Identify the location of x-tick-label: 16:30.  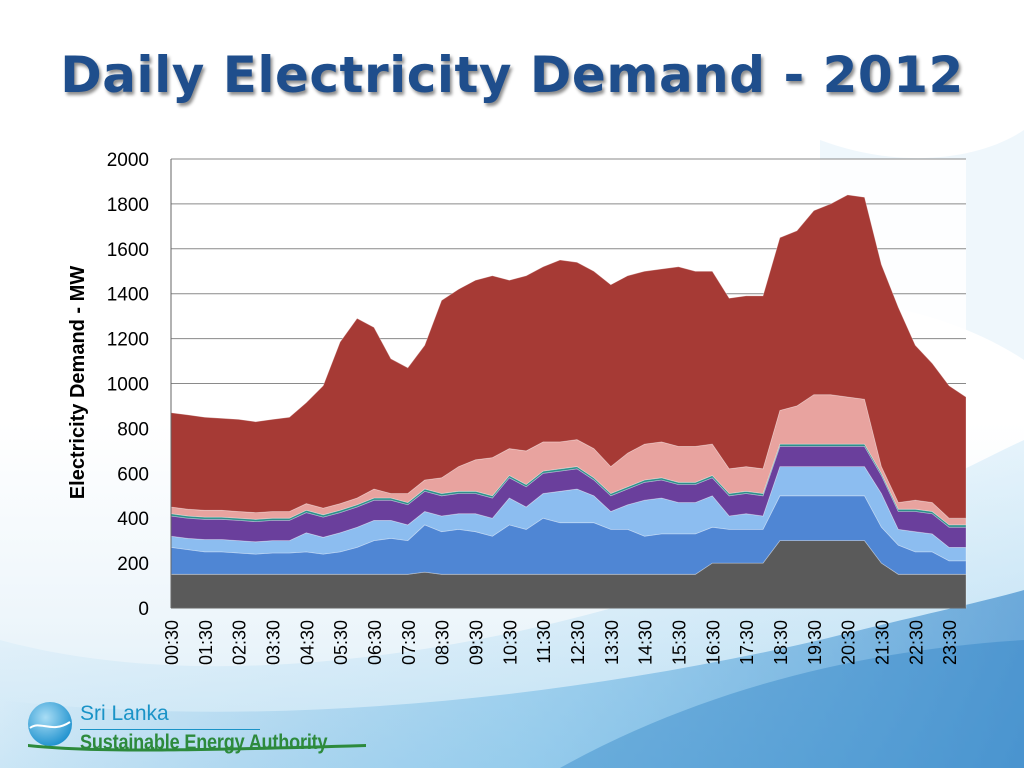
(713, 642).